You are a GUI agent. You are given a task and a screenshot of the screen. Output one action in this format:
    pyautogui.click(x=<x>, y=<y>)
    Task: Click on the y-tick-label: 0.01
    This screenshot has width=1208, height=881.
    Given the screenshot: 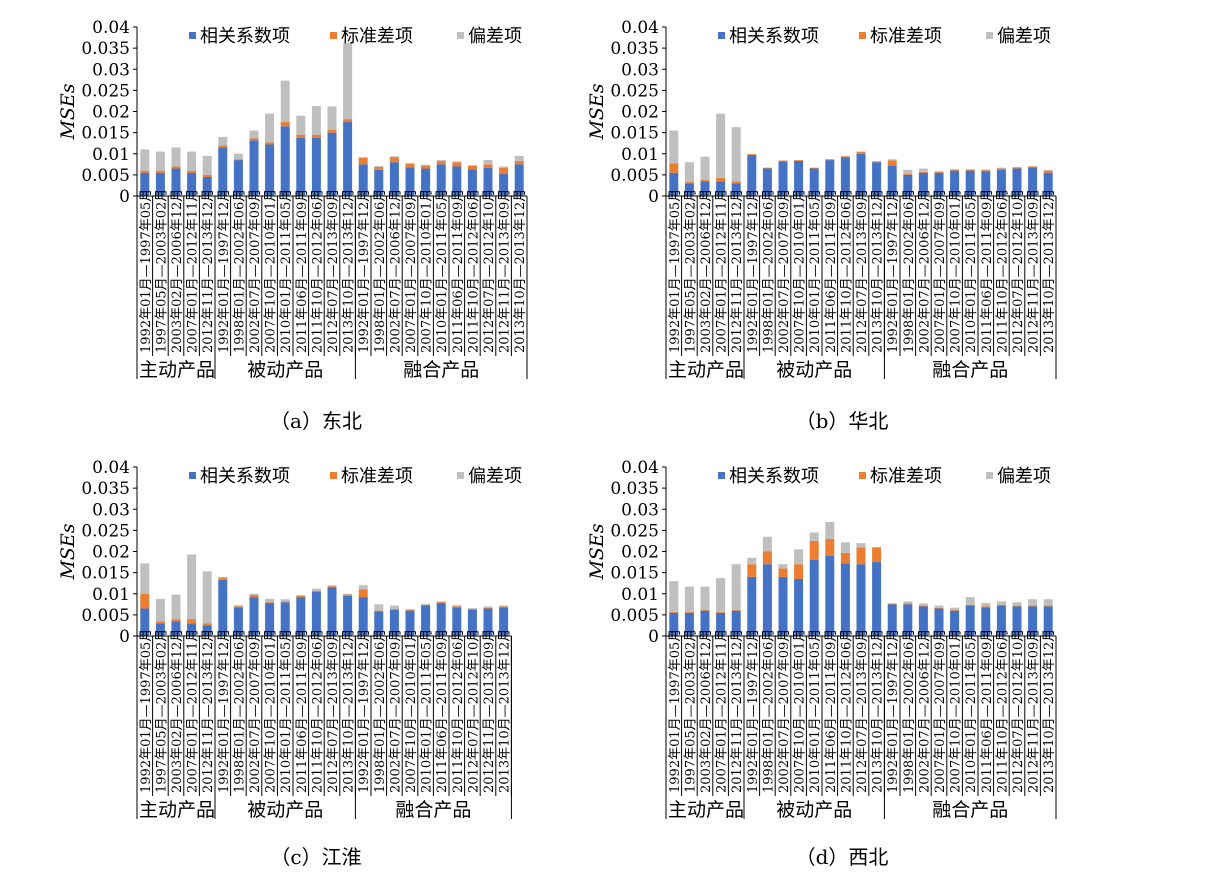 What is the action you would take?
    pyautogui.click(x=111, y=155)
    